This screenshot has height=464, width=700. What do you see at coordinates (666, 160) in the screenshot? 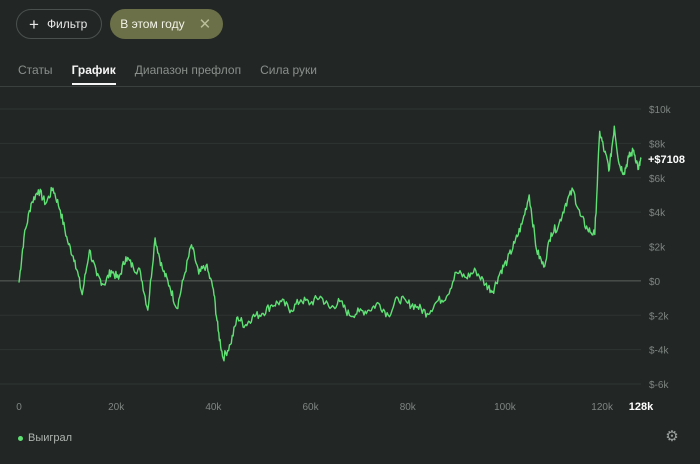
I see `current-value-label: +$7108` at bounding box center [666, 160].